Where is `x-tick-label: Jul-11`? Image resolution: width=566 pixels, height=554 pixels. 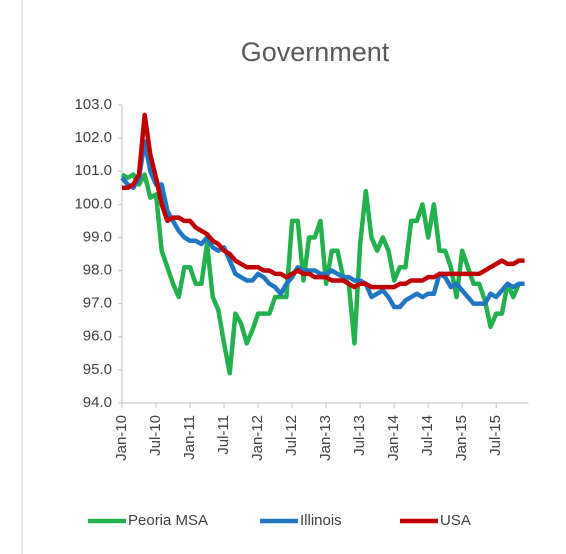
x-tick-label: Jul-11 is located at coordinates (223, 435).